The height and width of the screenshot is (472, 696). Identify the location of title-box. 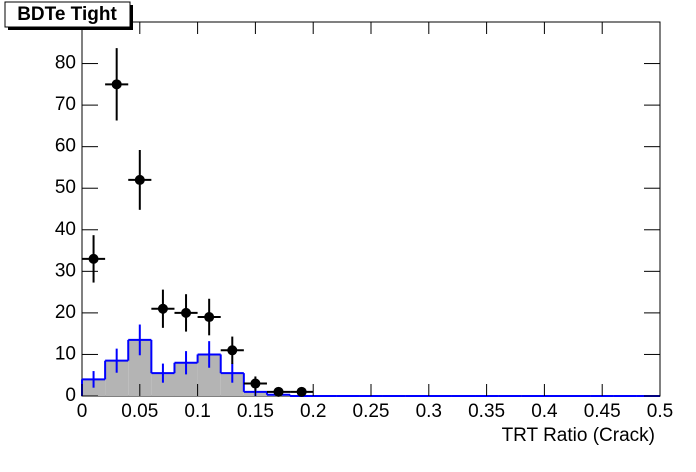
(67, 14).